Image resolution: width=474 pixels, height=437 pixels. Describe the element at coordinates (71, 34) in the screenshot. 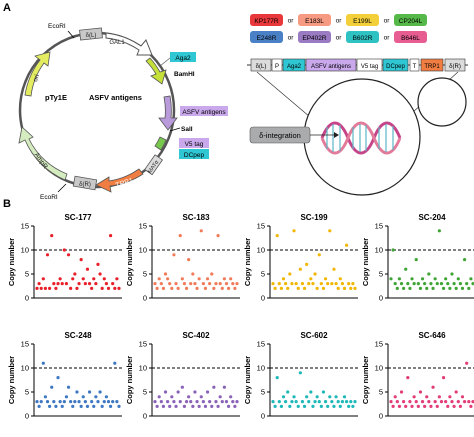

I see `site-ecori-top-tick` at that location.